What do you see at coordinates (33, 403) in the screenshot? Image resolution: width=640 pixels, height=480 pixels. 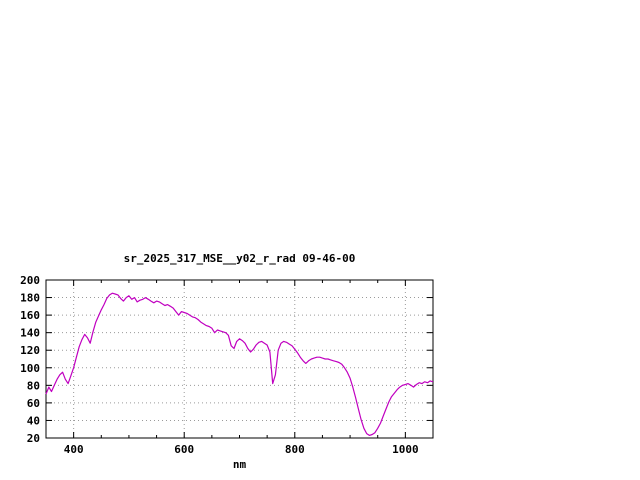 I see `y-tick-label: 60` at bounding box center [33, 403].